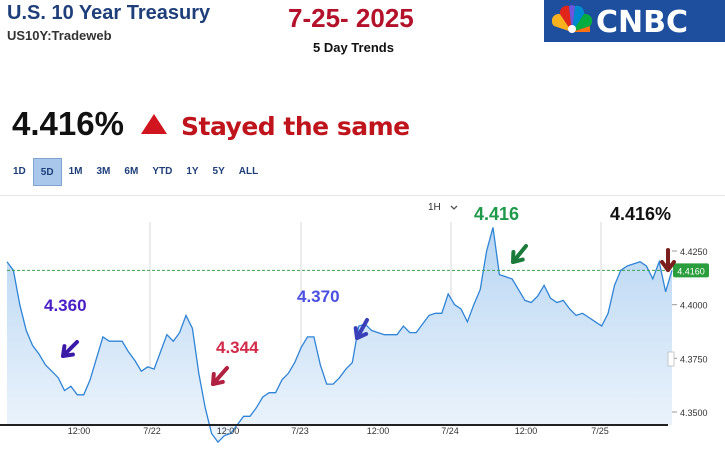 This screenshot has height=451, width=725. What do you see at coordinates (68, 351) in the screenshot?
I see `arrow-4360-head` at bounding box center [68, 351].